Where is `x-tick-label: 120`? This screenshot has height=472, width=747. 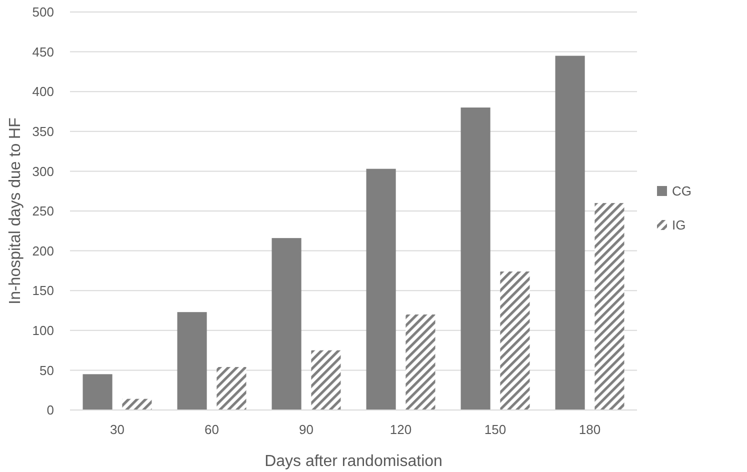
x-tick-label: 120 is located at coordinates (401, 429).